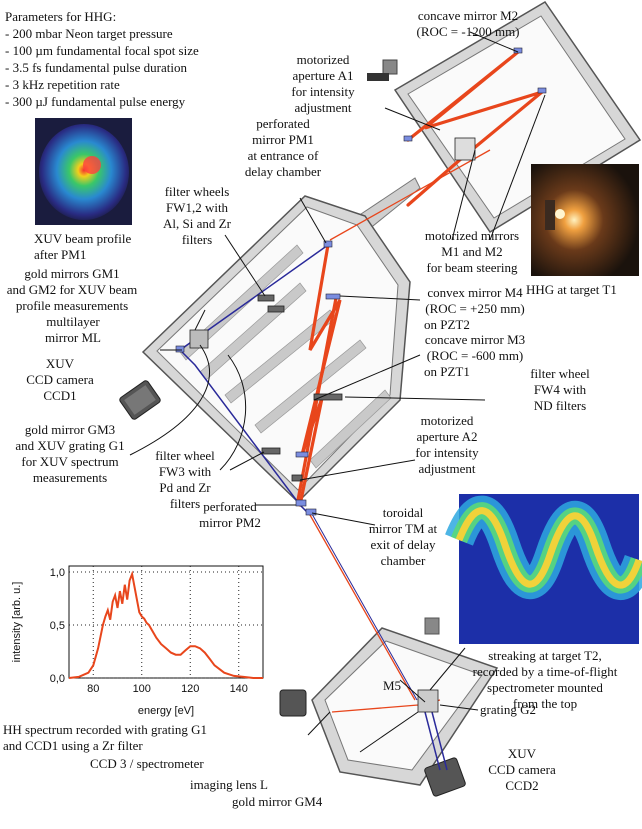 The image size is (642, 829). Describe the element at coordinates (185, 503) in the screenshot. I see `label-fw3: filters` at that location.